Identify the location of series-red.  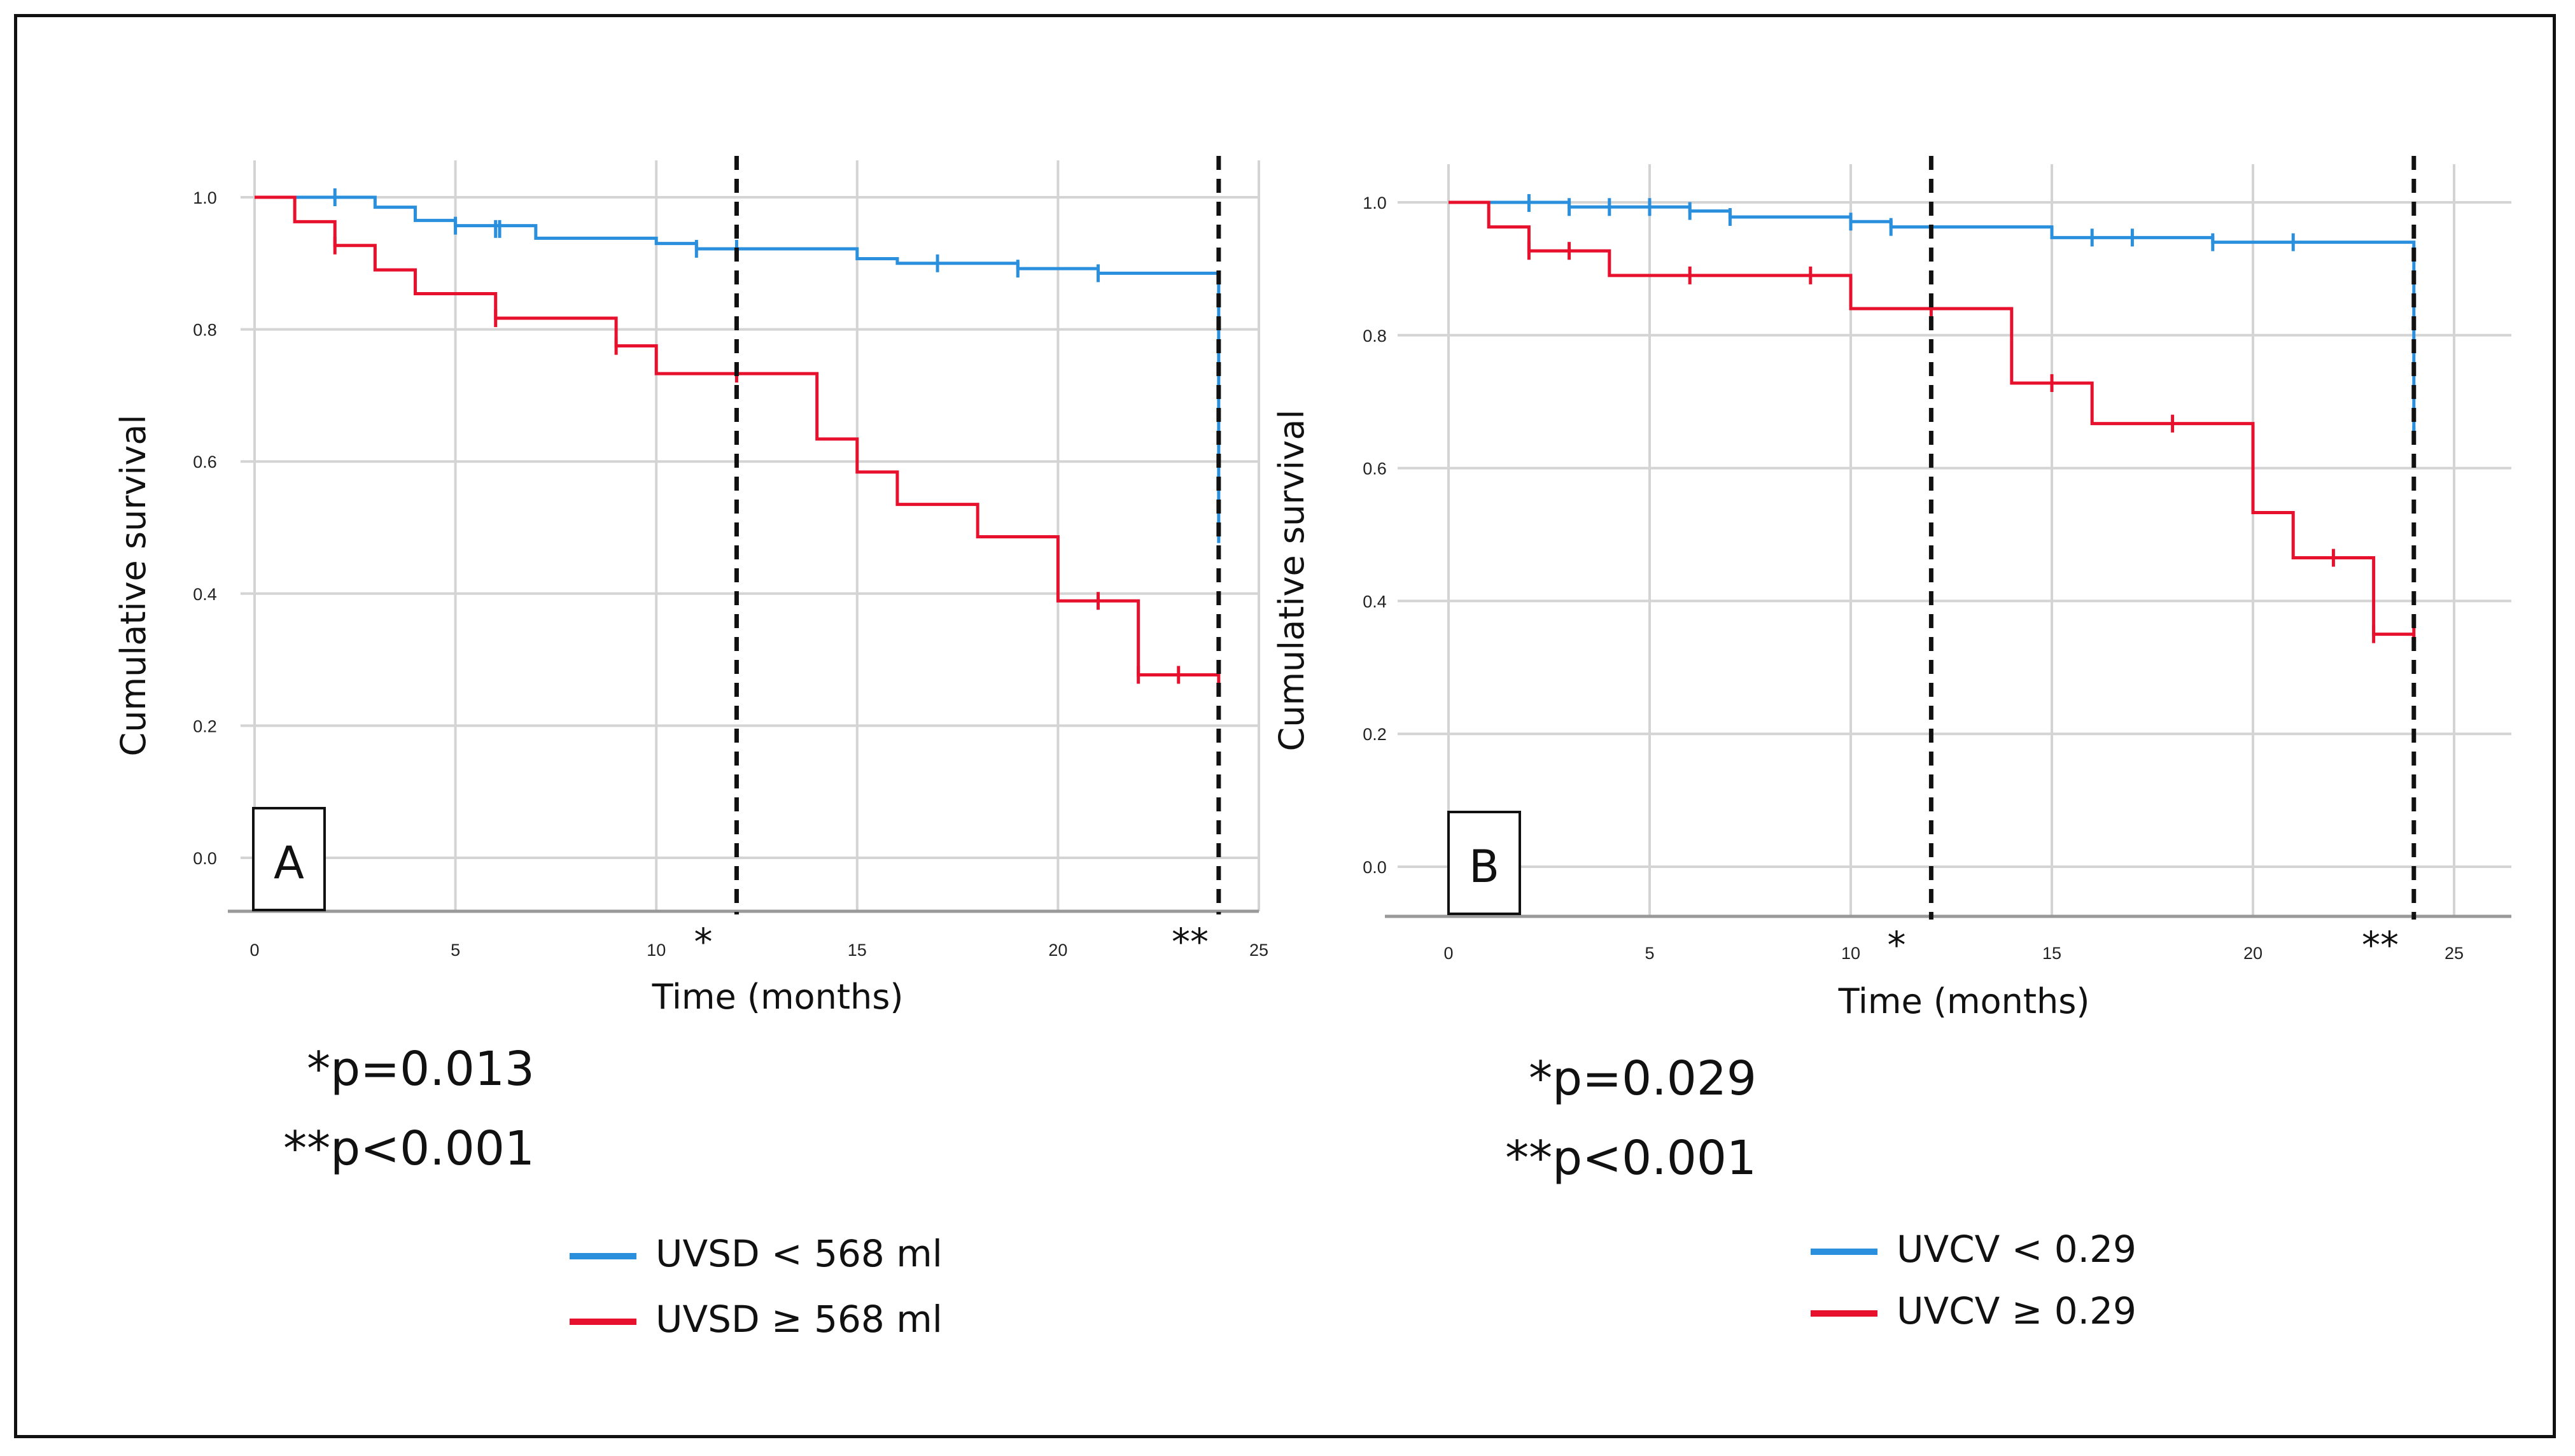
(1932, 421).